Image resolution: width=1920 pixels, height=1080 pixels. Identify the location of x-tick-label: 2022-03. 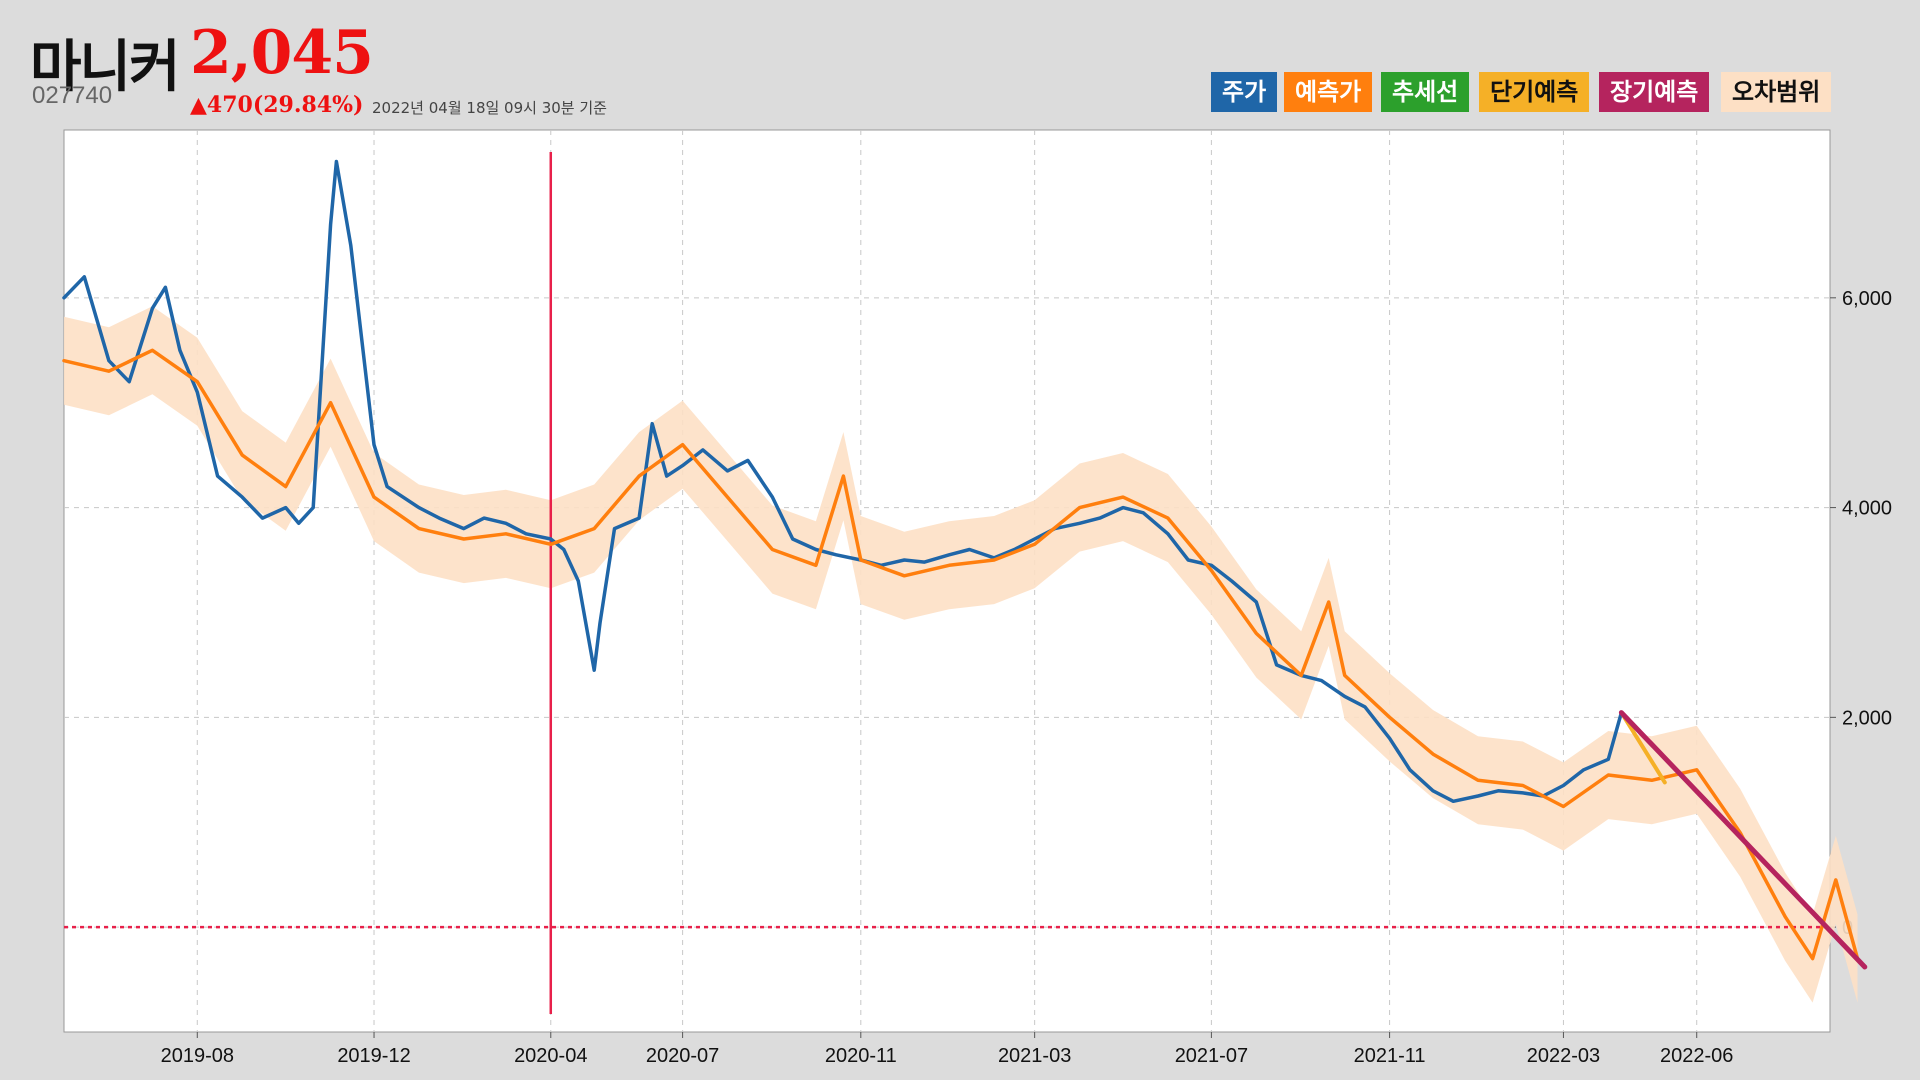
(1563, 1056).